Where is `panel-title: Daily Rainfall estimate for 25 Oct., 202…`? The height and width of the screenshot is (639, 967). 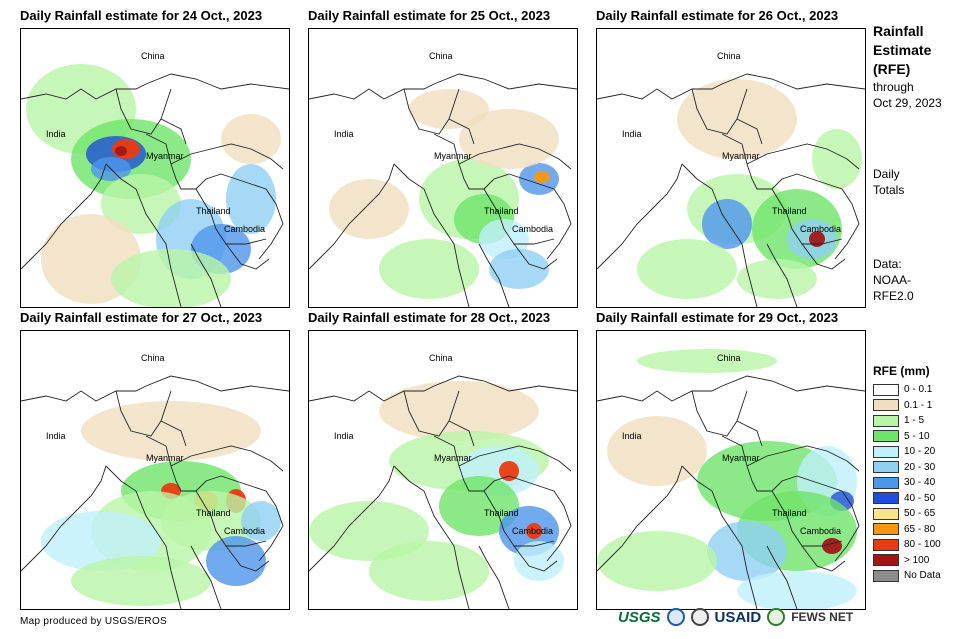 panel-title: Daily Rainfall estimate for 25 Oct., 202… is located at coordinates (429, 15).